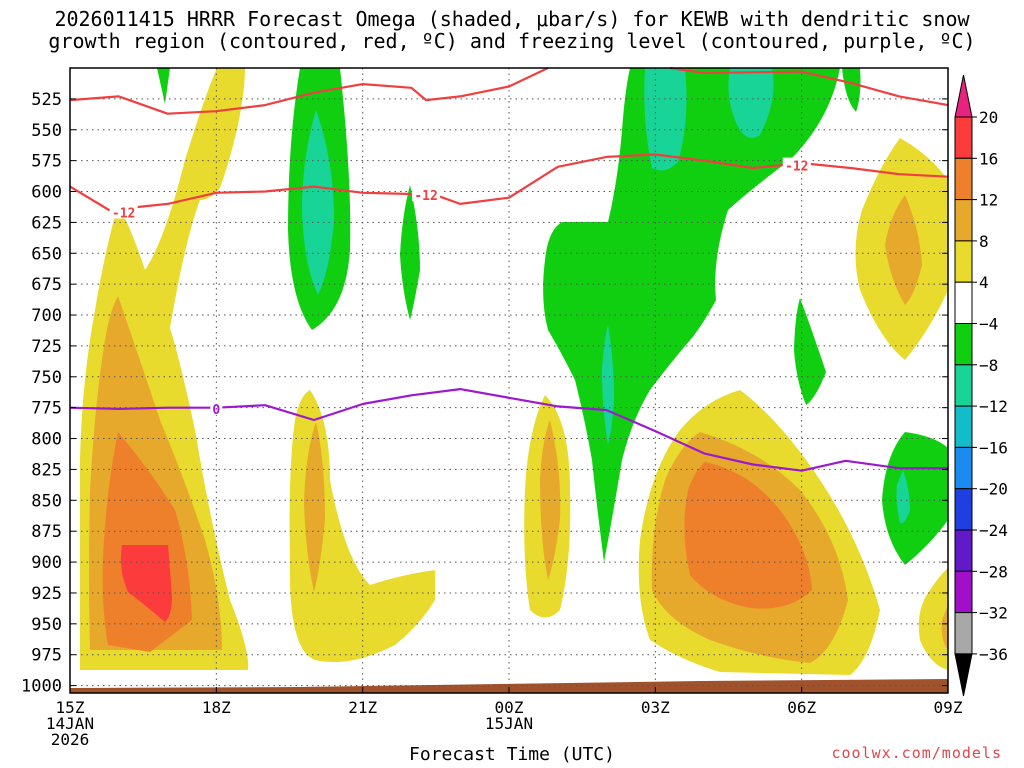  Describe the element at coordinates (655, 707) in the screenshot. I see `x-tick-label: 03Z` at that location.